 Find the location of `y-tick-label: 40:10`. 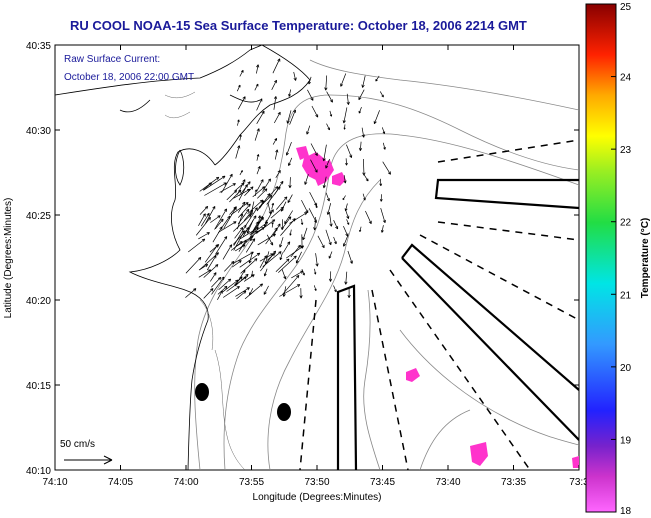

y-tick-label: 40:10 is located at coordinates (38, 471).